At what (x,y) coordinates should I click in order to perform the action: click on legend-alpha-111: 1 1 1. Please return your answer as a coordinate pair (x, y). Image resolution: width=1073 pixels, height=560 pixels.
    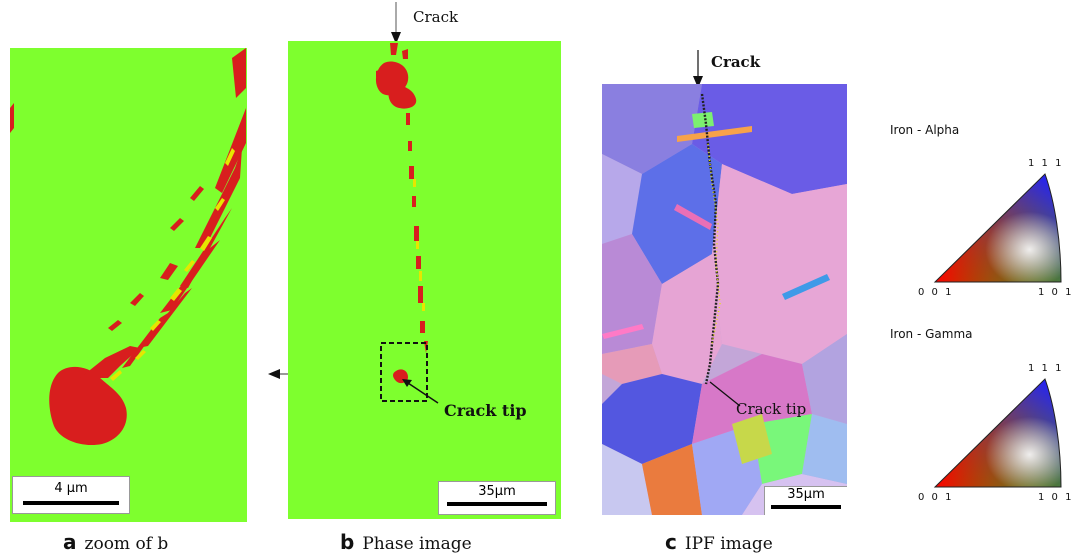
    Looking at the image, I should click on (1046, 163).